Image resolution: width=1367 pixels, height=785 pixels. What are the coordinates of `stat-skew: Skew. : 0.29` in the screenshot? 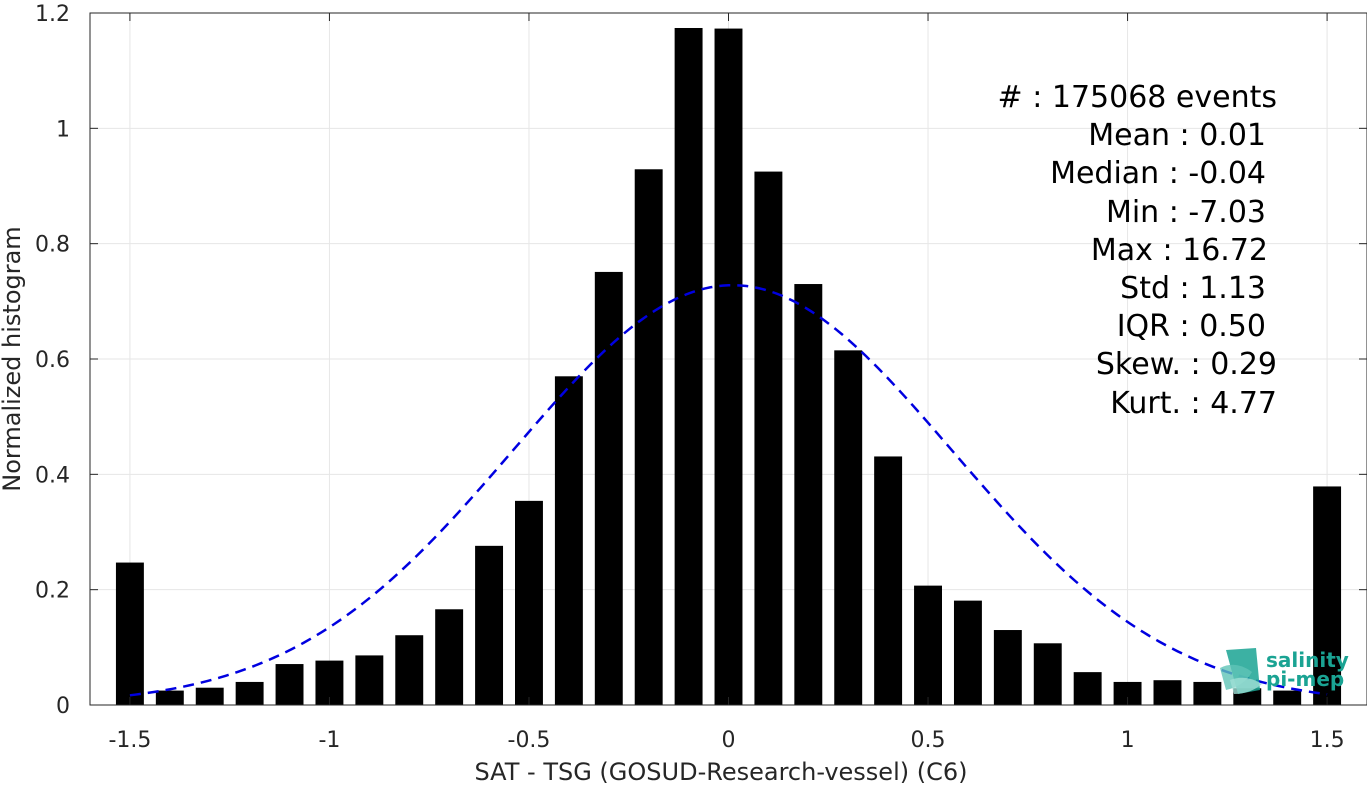 It's located at (1186, 364).